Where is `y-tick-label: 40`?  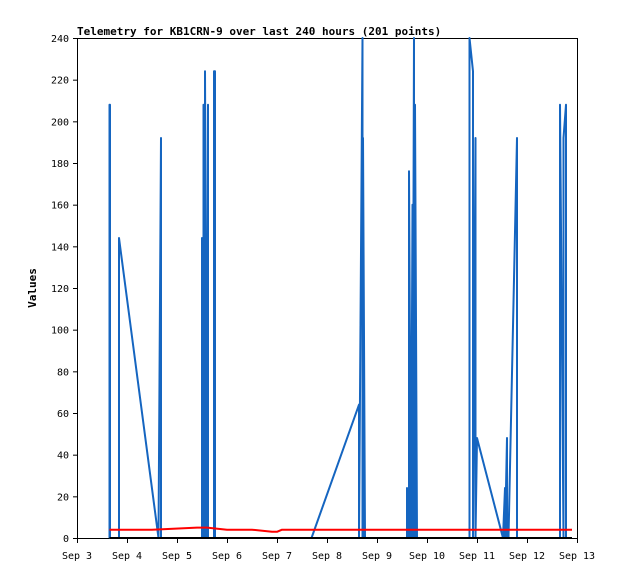
y-tick-label: 40 is located at coordinates (63, 456).